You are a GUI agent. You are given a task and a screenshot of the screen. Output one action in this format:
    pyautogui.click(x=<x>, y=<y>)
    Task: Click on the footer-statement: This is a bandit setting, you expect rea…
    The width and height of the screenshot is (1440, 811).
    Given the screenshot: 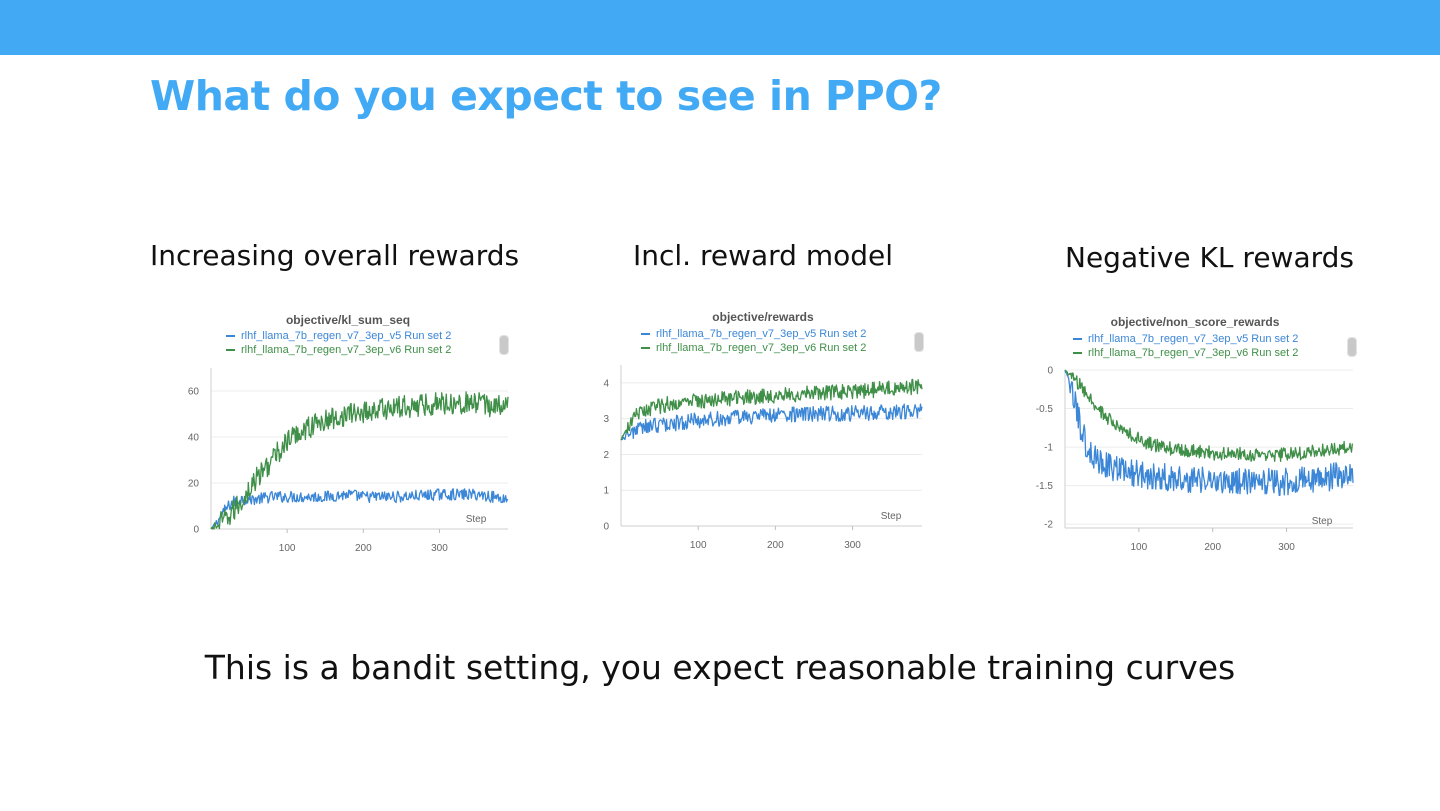 What is the action you would take?
    pyautogui.click(x=720, y=667)
    